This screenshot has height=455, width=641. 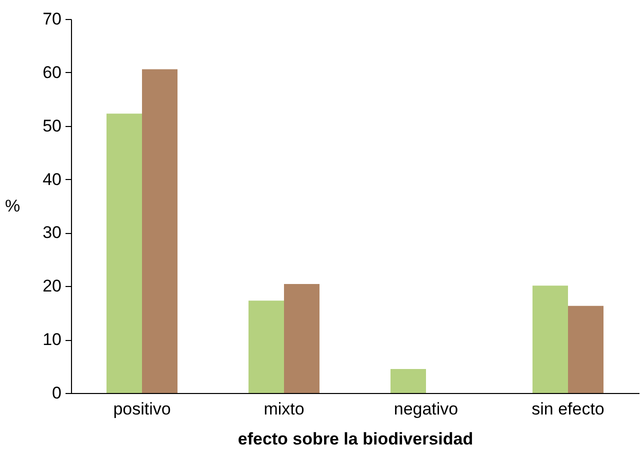 What do you see at coordinates (52, 232) in the screenshot?
I see `y-tick-label: 30` at bounding box center [52, 232].